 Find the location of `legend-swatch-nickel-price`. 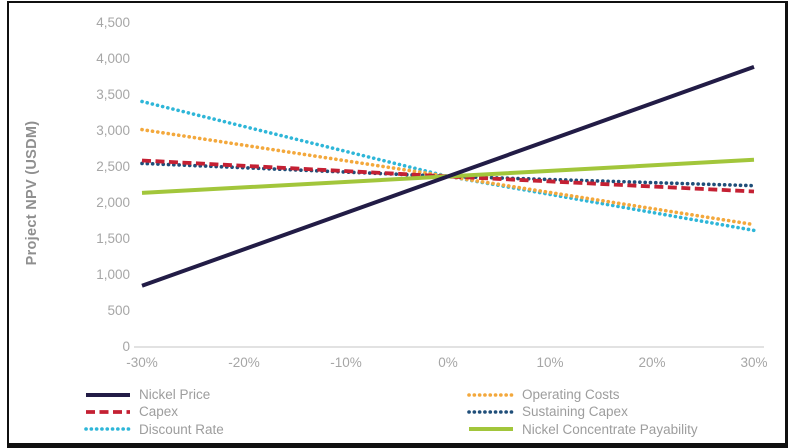

legend-swatch-nickel-price is located at coordinates (108, 394).